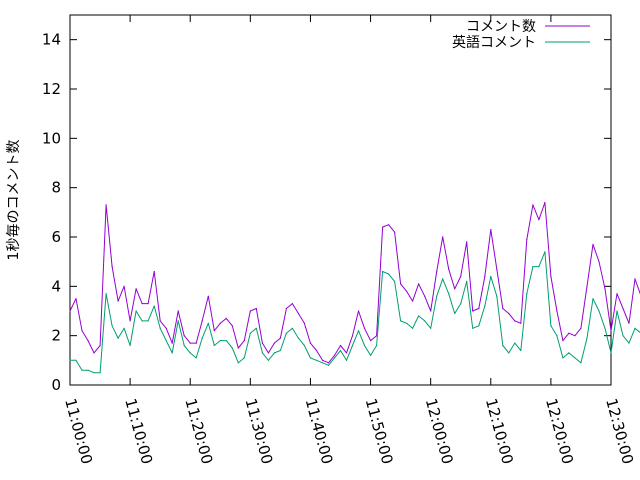 The height and width of the screenshot is (480, 640). What do you see at coordinates (56, 237) in the screenshot?
I see `y-tick-label: 6` at bounding box center [56, 237].